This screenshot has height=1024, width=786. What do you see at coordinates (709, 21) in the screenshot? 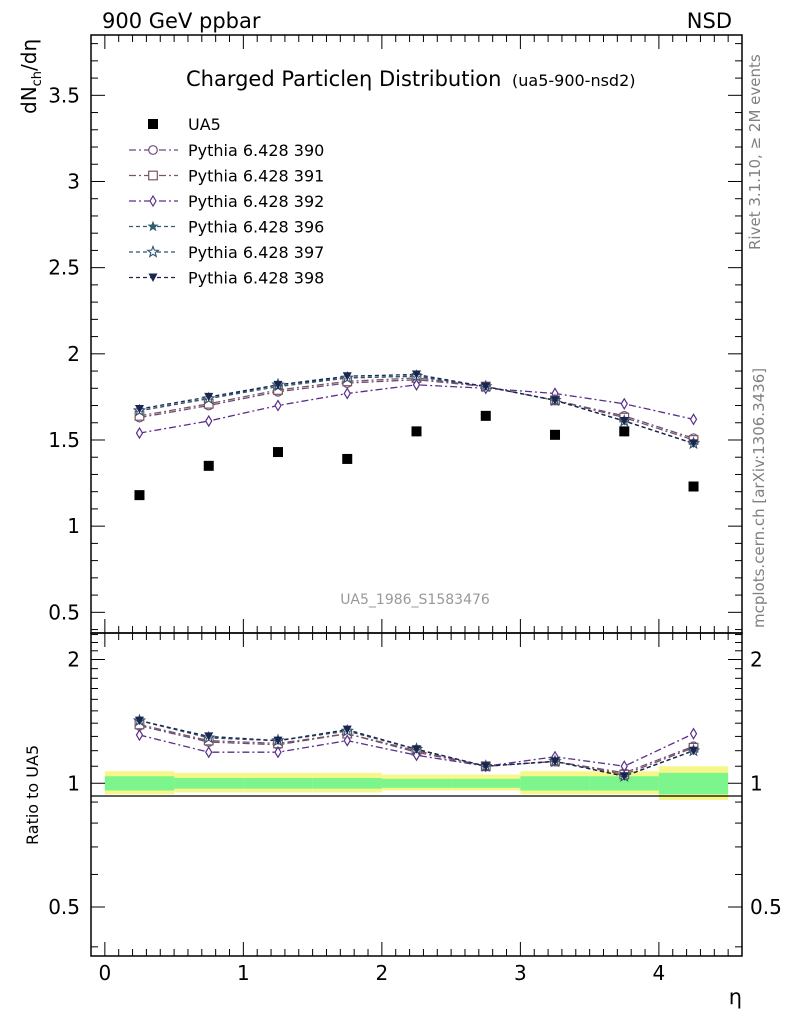
I see `header-right: NSD` at bounding box center [709, 21].